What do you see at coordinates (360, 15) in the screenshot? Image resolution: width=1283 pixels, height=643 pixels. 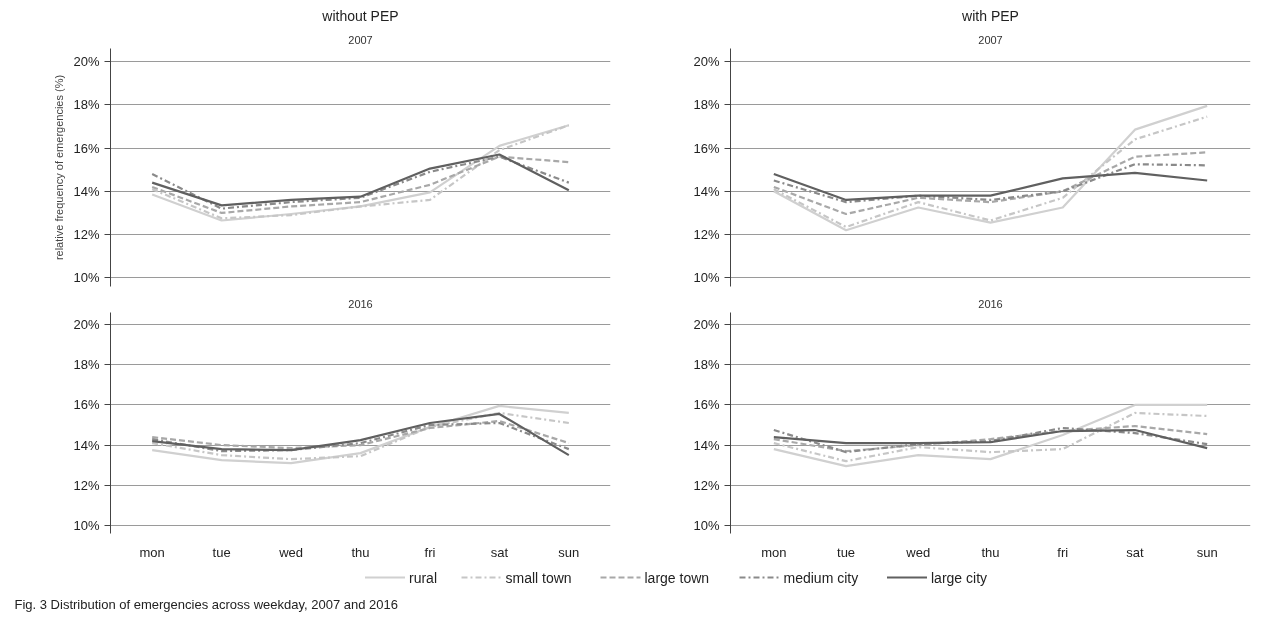 I see `chart-title: without PEP` at bounding box center [360, 15].